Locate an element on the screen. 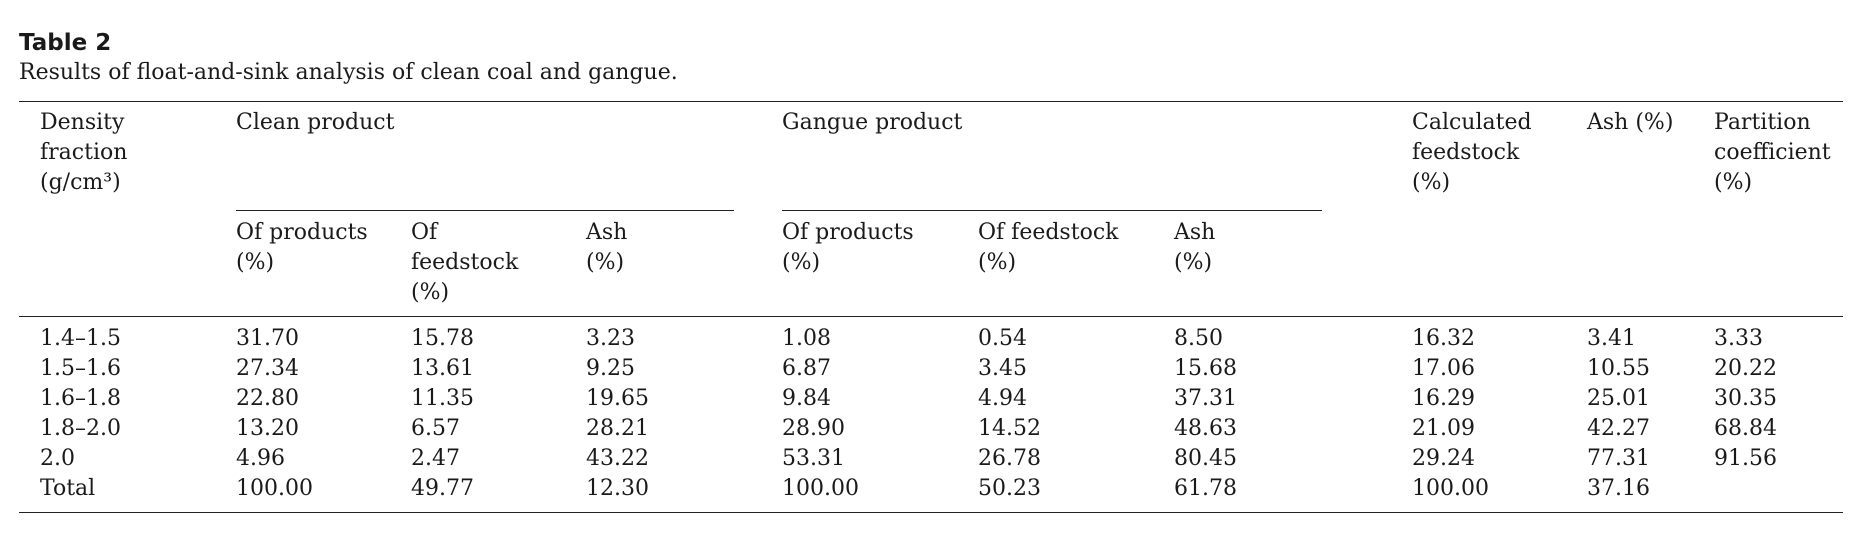 The width and height of the screenshot is (1862, 541). cell-clean-of-products: 4.96 is located at coordinates (260, 458).